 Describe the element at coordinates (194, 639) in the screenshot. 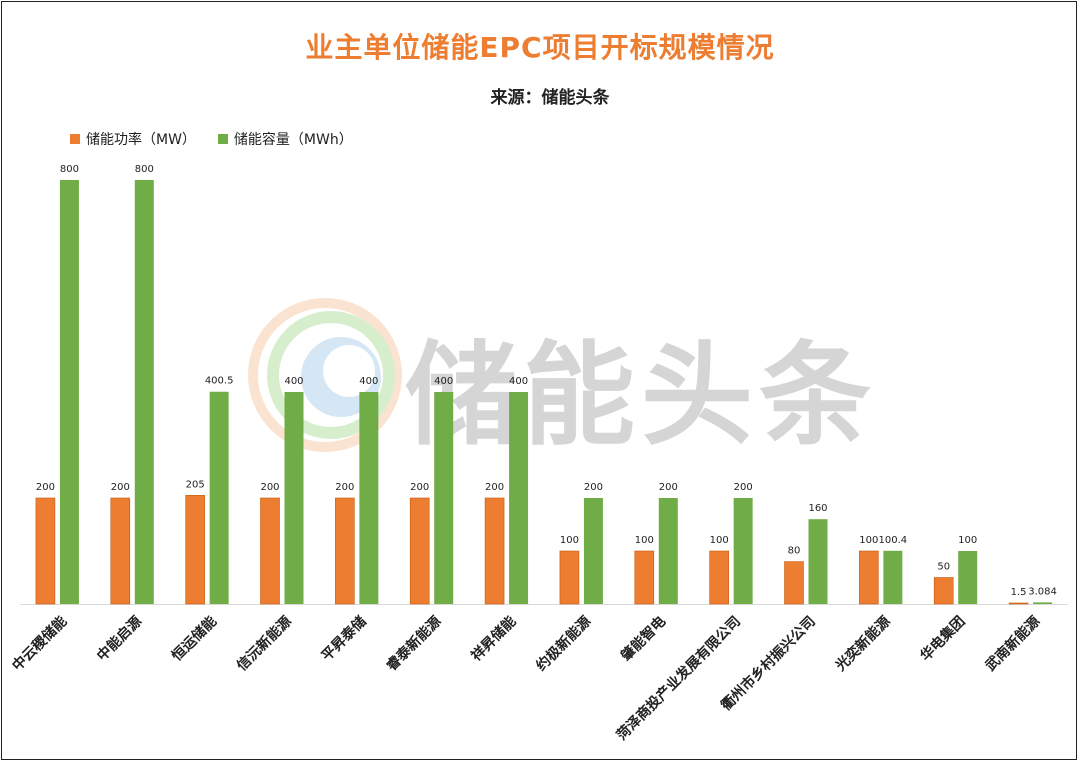

I see `category-label: 恒运储能` at that location.